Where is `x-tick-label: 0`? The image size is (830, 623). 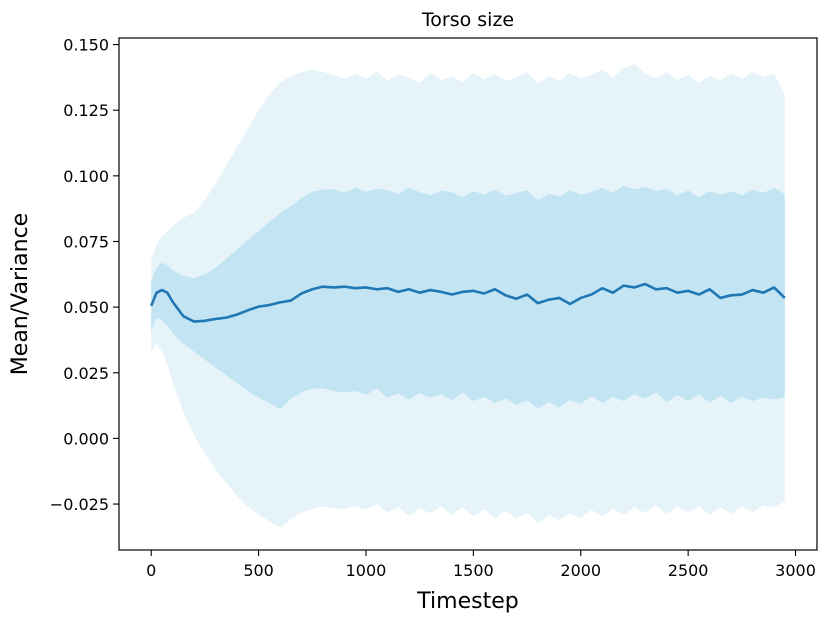
x-tick-label: 0 is located at coordinates (151, 570).